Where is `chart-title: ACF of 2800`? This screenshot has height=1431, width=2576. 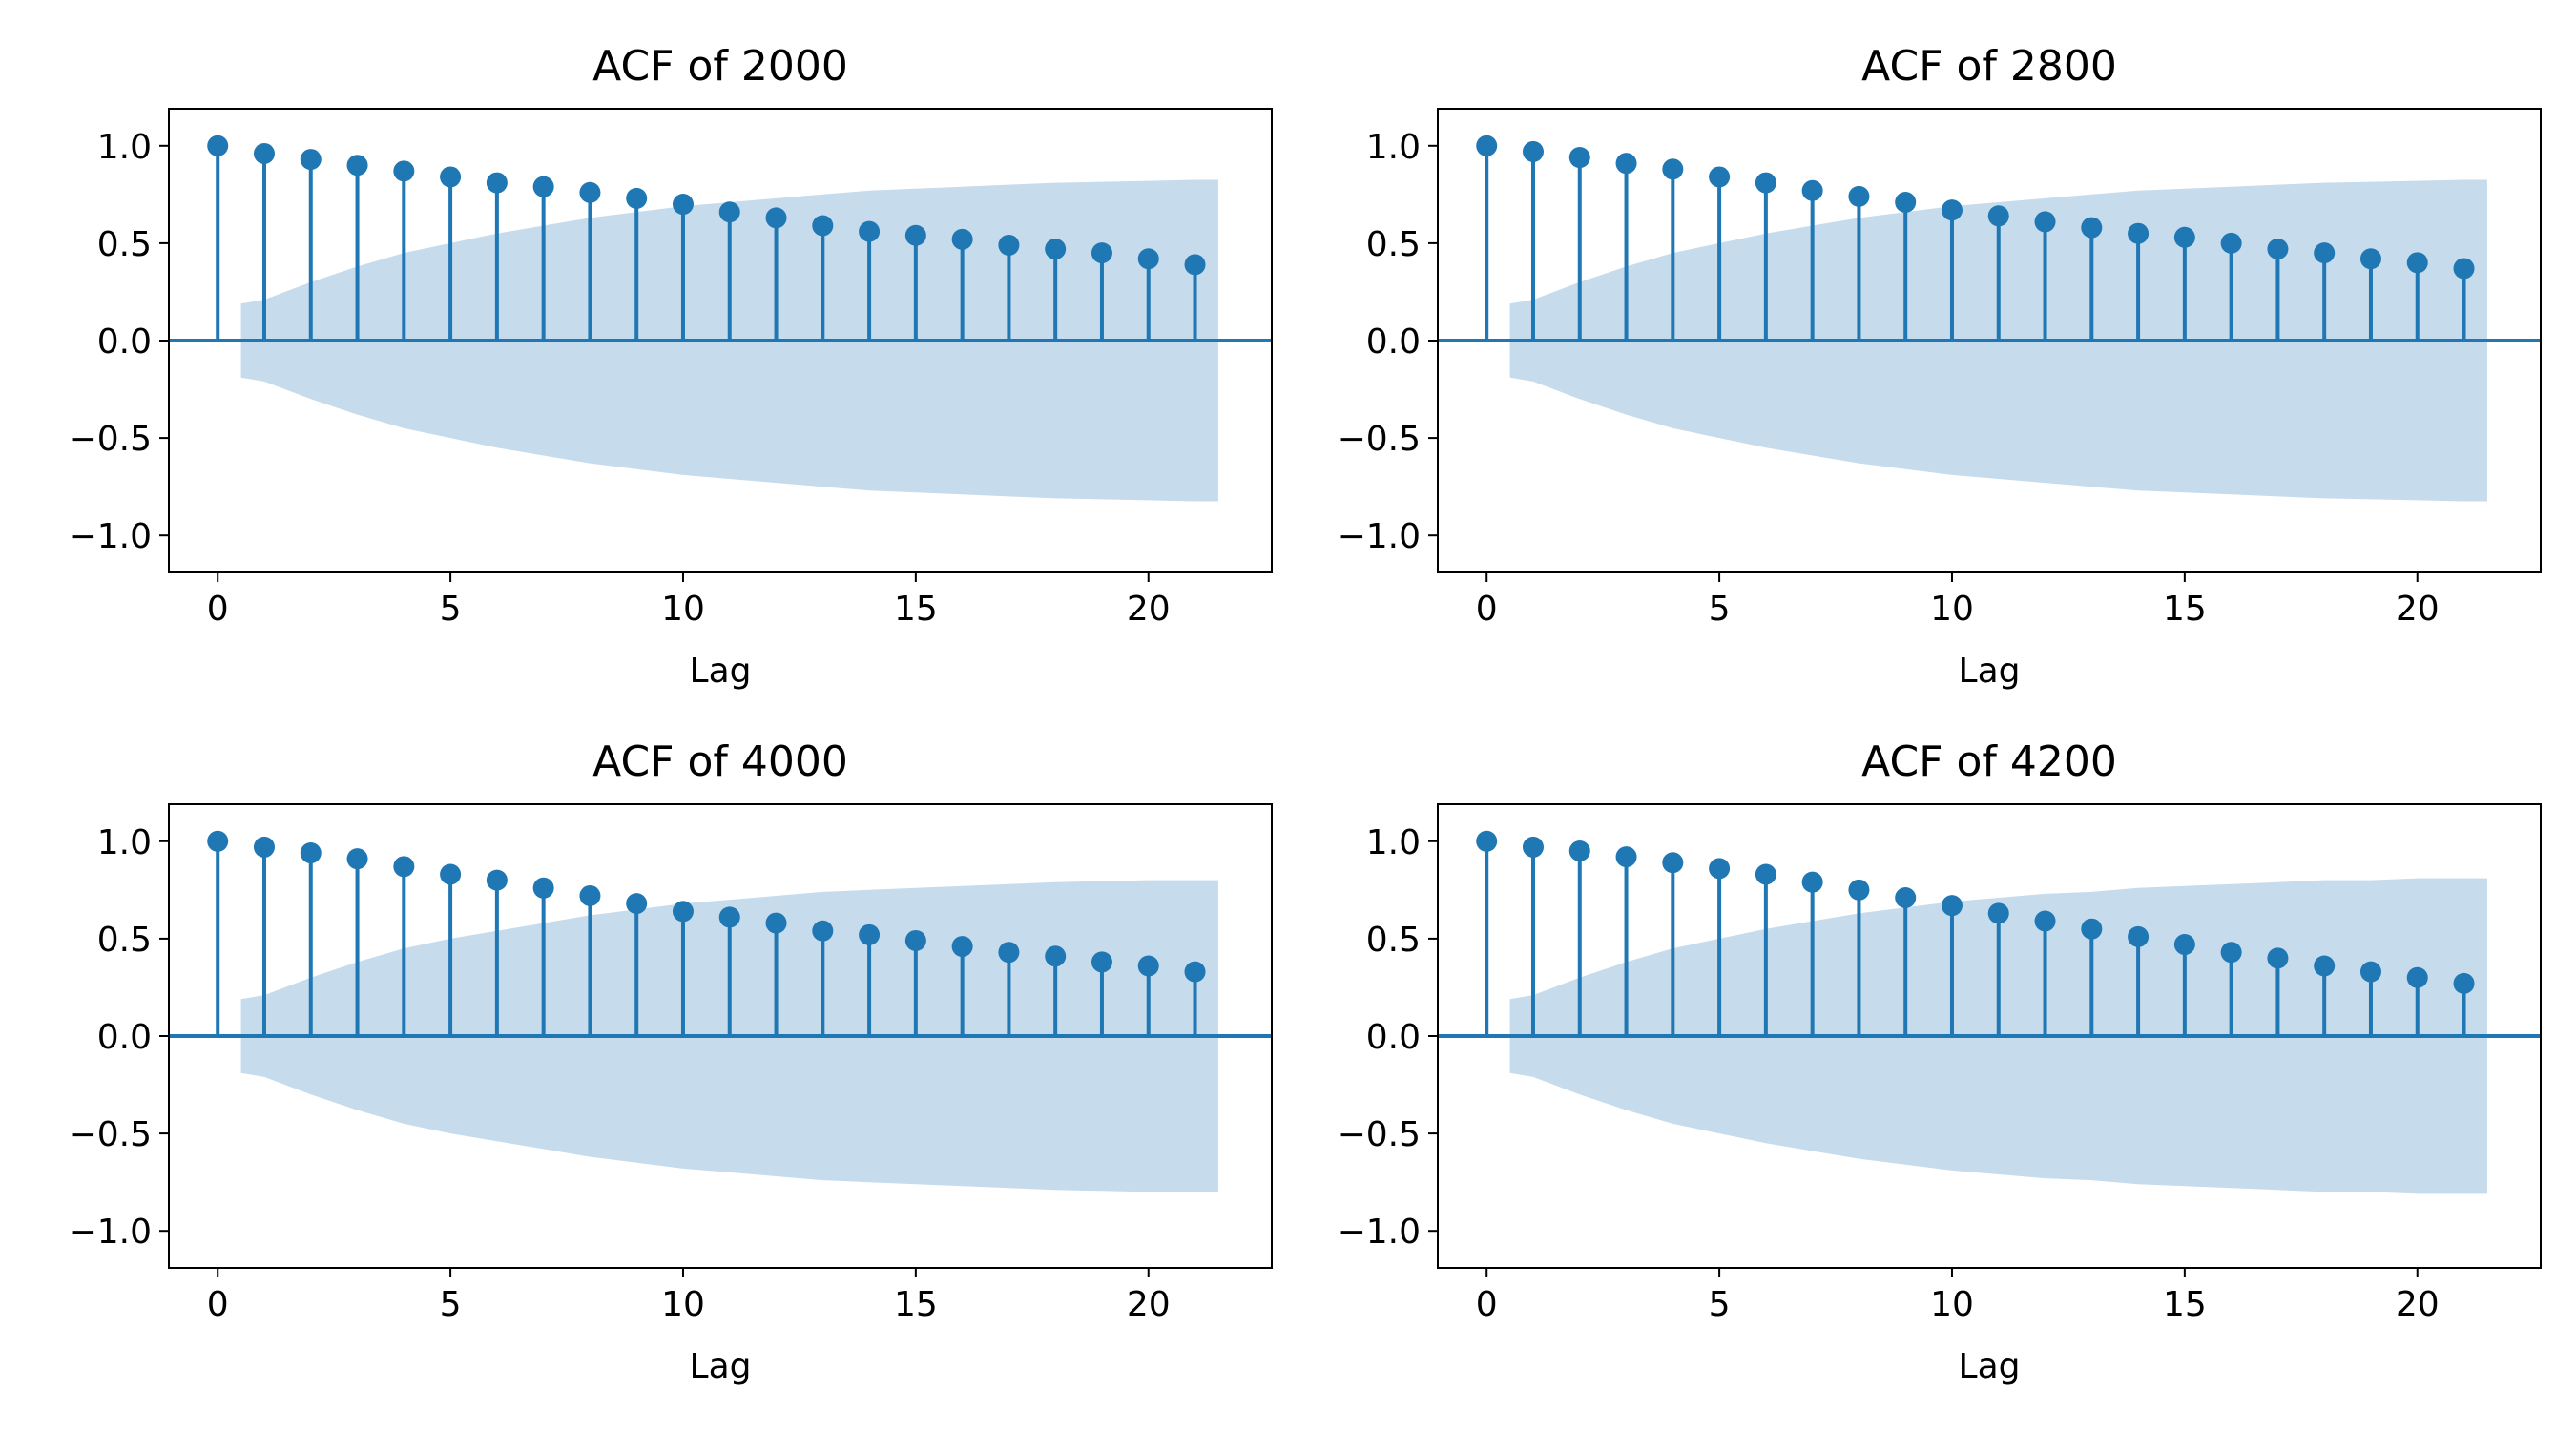
chart-title: ACF of 2800 is located at coordinates (1989, 66).